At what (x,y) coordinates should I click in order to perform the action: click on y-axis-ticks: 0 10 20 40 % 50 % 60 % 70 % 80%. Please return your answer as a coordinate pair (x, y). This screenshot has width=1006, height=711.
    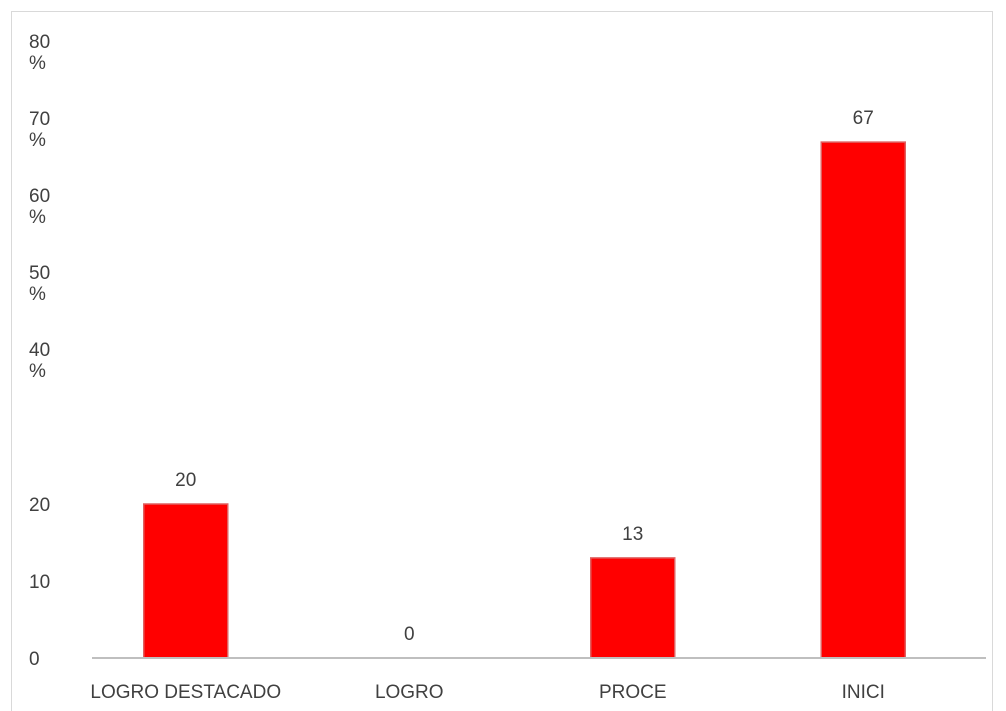
    Looking at the image, I should click on (39, 351).